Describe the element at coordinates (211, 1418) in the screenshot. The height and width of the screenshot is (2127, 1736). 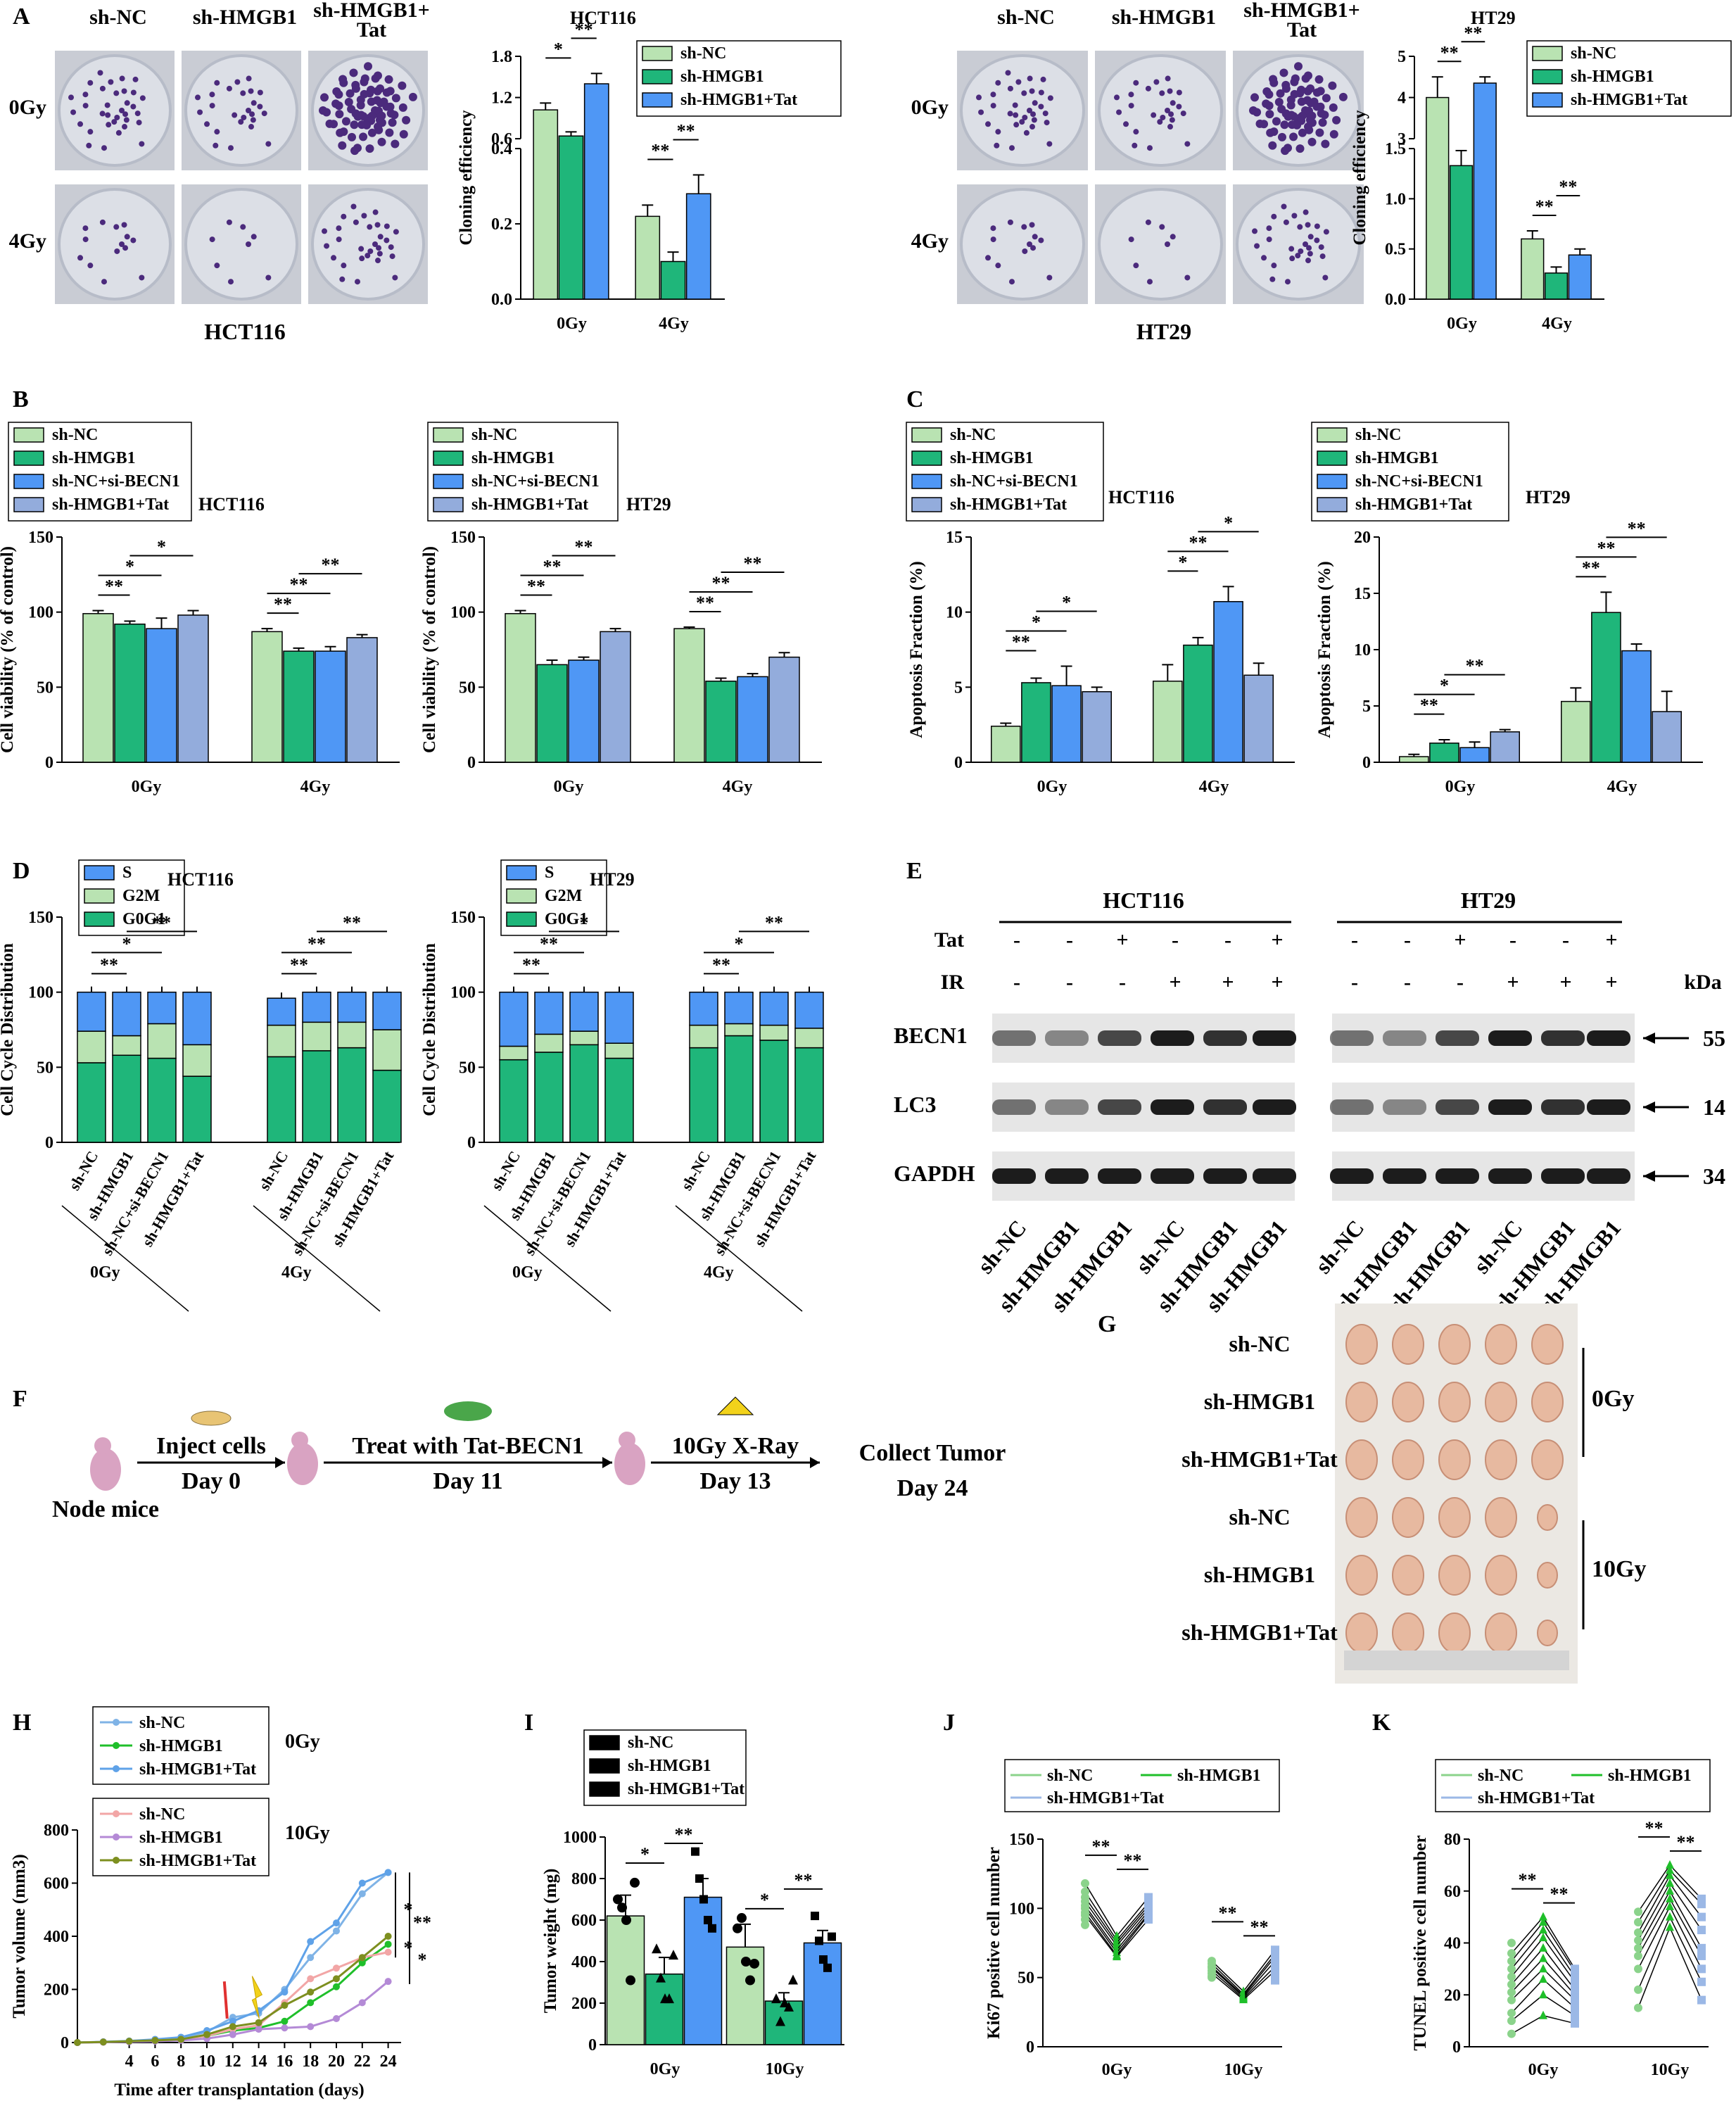
I see `dish-icon` at that location.